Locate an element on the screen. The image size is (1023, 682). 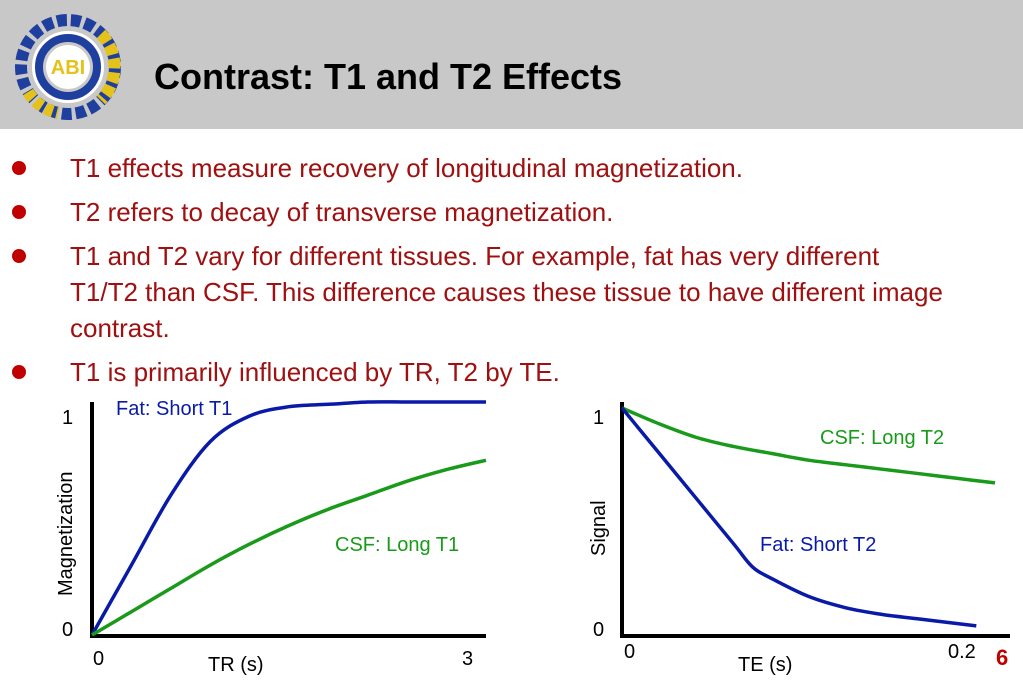
t2-y-tick-bottom: 0 is located at coordinates (598, 630).